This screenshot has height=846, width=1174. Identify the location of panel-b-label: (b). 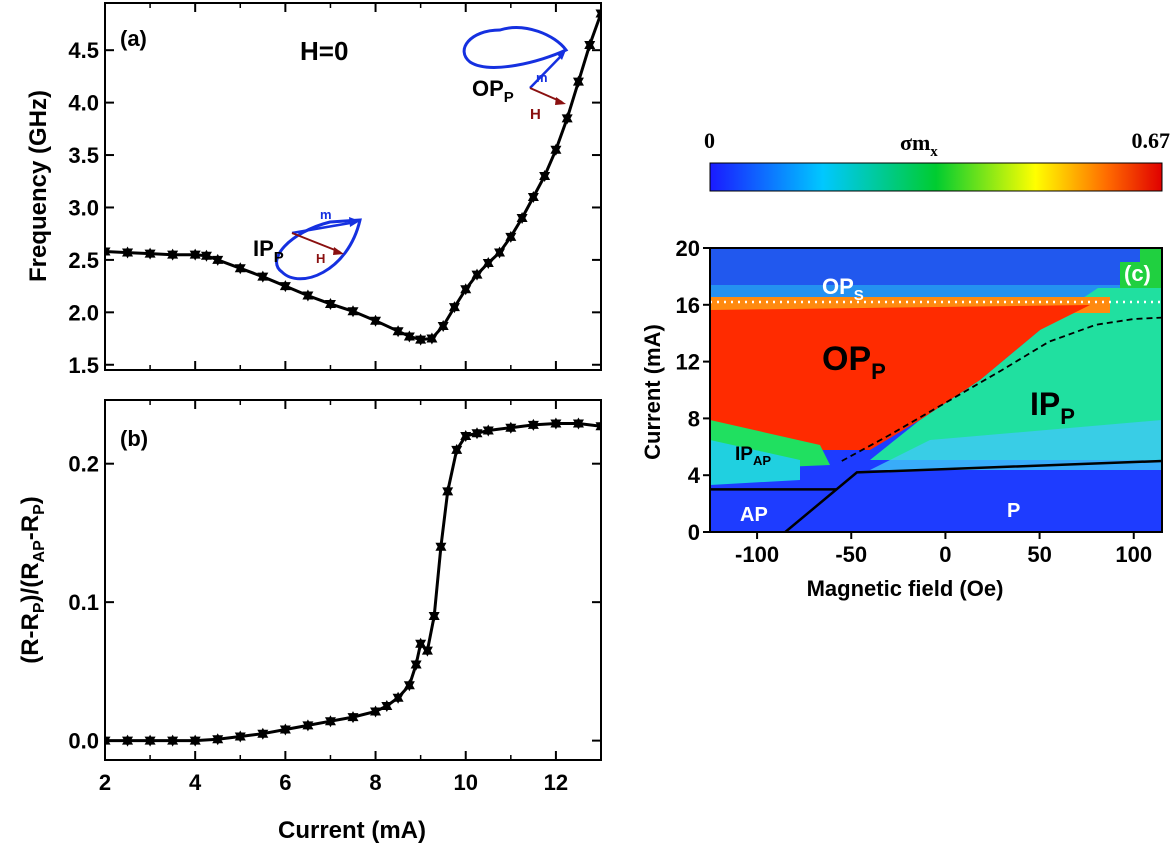
(134, 438).